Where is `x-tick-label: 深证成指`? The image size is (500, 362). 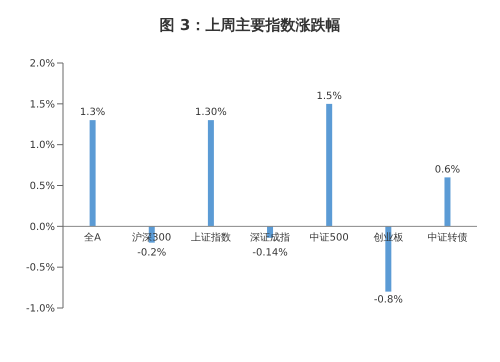 x-tick-label: 深证成指 is located at coordinates (270, 237).